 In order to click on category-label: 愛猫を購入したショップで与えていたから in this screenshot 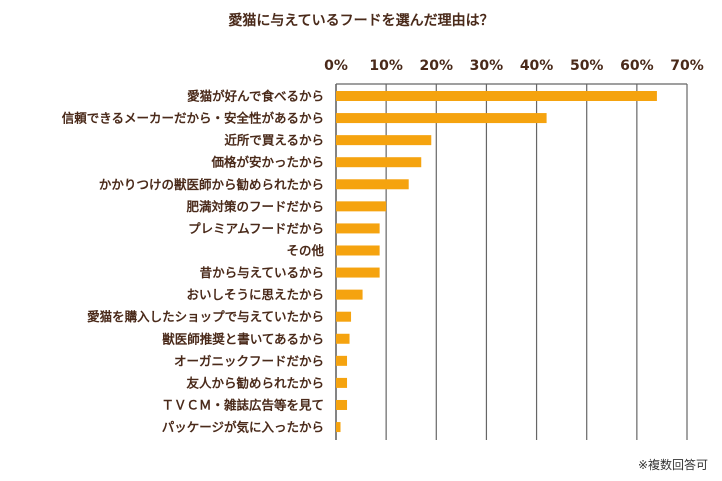, I will do `click(205, 316)`.